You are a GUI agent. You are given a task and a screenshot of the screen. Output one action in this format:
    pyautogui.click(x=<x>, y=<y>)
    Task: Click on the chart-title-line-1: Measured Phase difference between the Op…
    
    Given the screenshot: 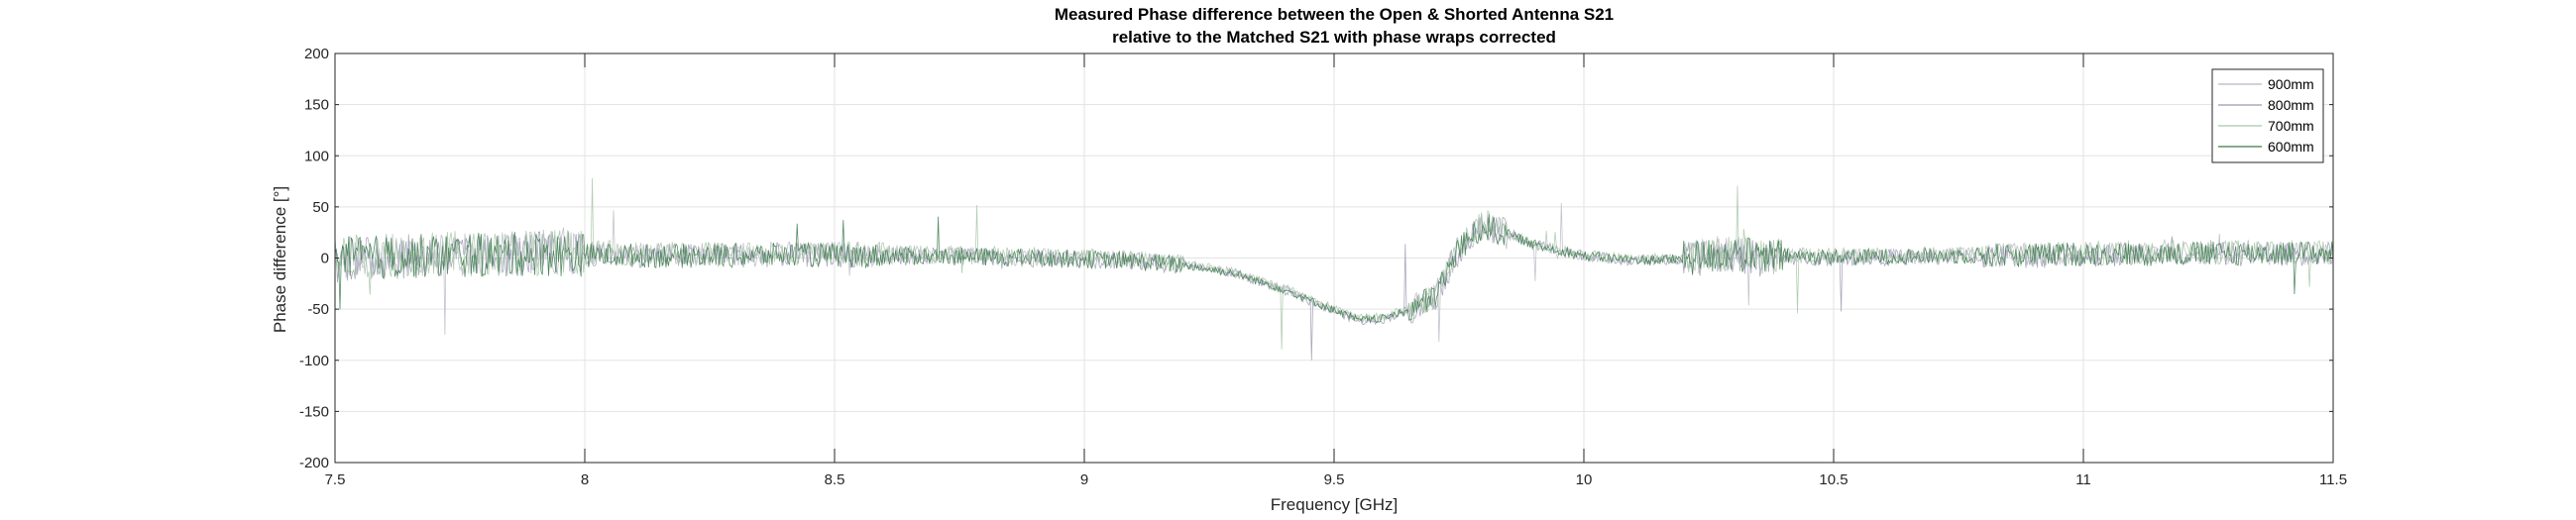 What is the action you would take?
    pyautogui.click(x=1334, y=14)
    